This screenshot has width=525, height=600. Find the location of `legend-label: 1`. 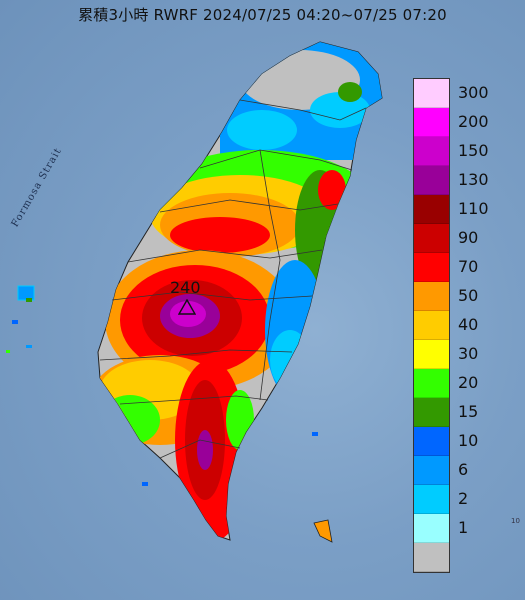

legend-label: 1 is located at coordinates (463, 527).